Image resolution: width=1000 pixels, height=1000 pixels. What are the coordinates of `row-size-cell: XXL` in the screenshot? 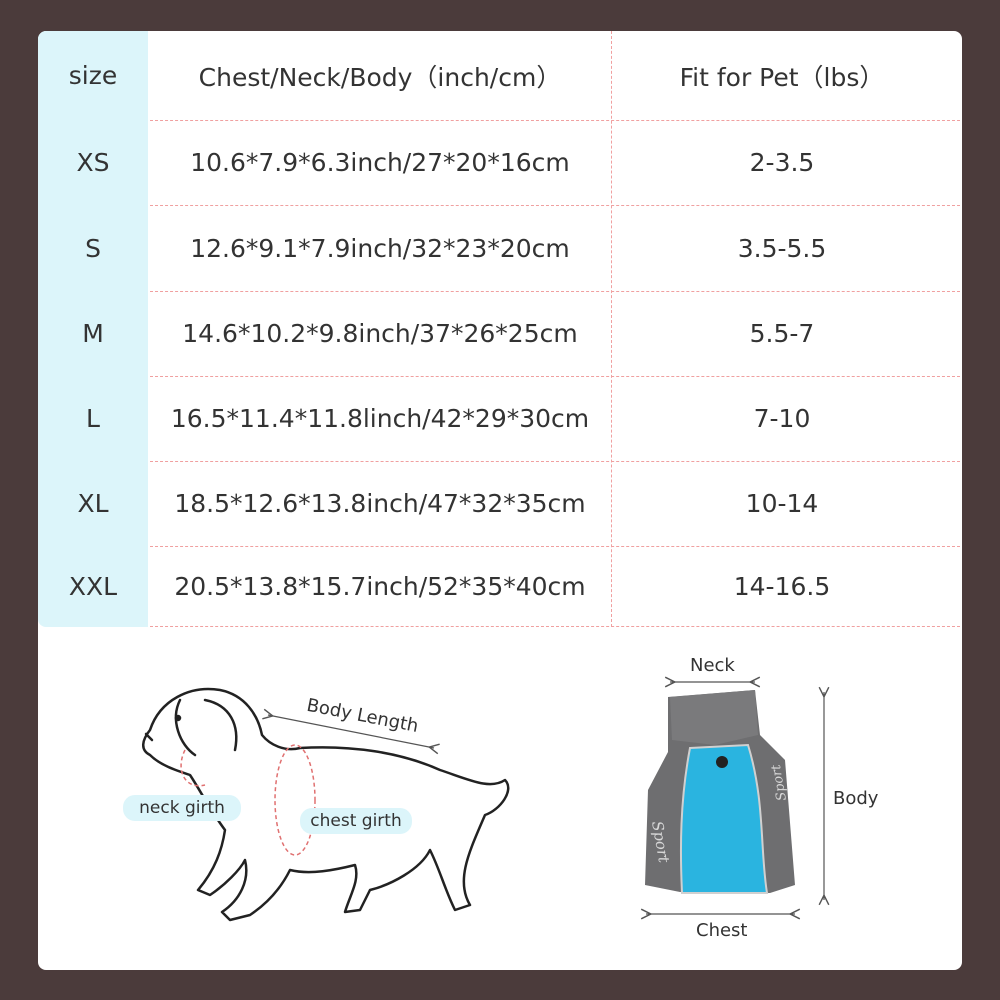 It's located at (93, 586).